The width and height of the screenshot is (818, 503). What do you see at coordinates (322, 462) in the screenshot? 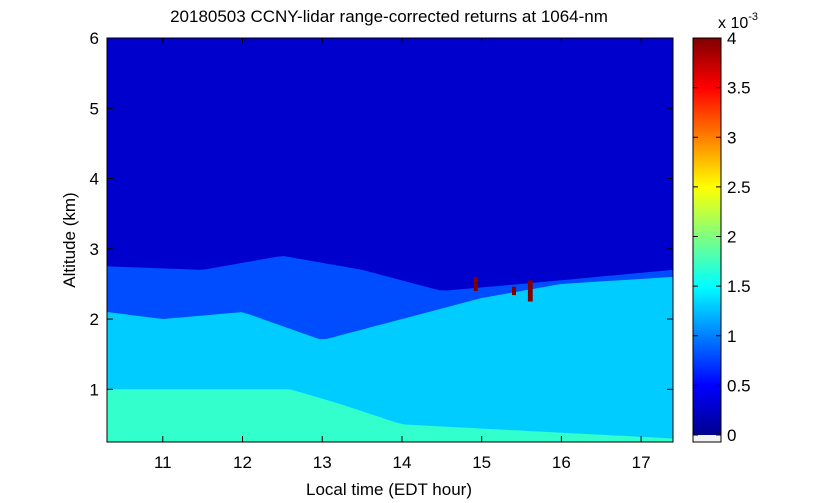
I see `x-tick-label: 13` at bounding box center [322, 462].